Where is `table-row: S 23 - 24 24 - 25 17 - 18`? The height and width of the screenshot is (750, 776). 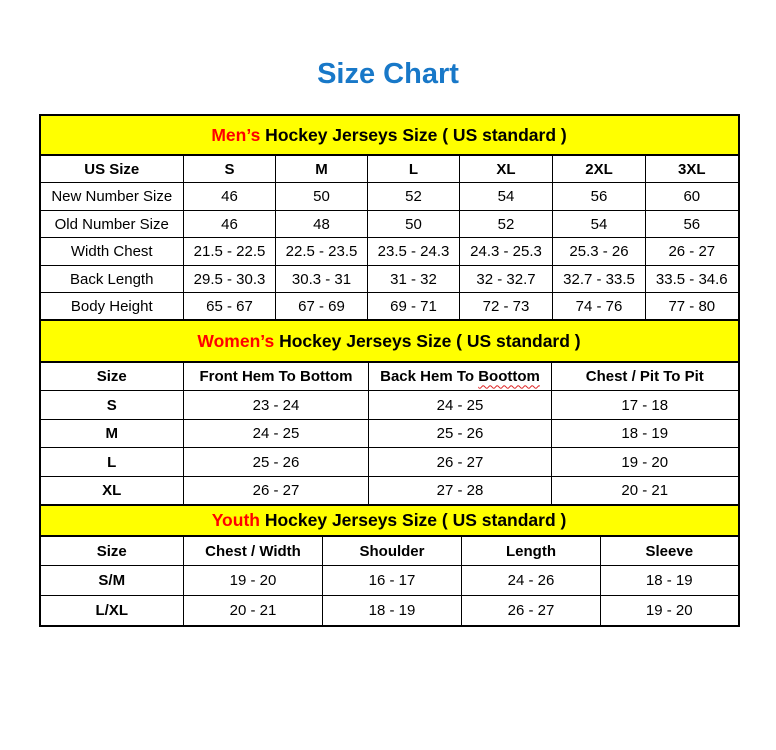 table-row: S 23 - 24 24 - 25 17 - 18 is located at coordinates (389, 405).